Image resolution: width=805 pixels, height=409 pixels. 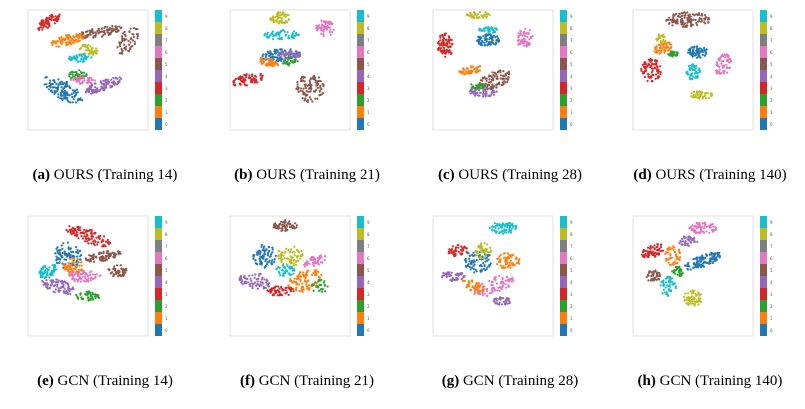 I want to click on colorbar-tick-label: 0, so click(x=771, y=330).